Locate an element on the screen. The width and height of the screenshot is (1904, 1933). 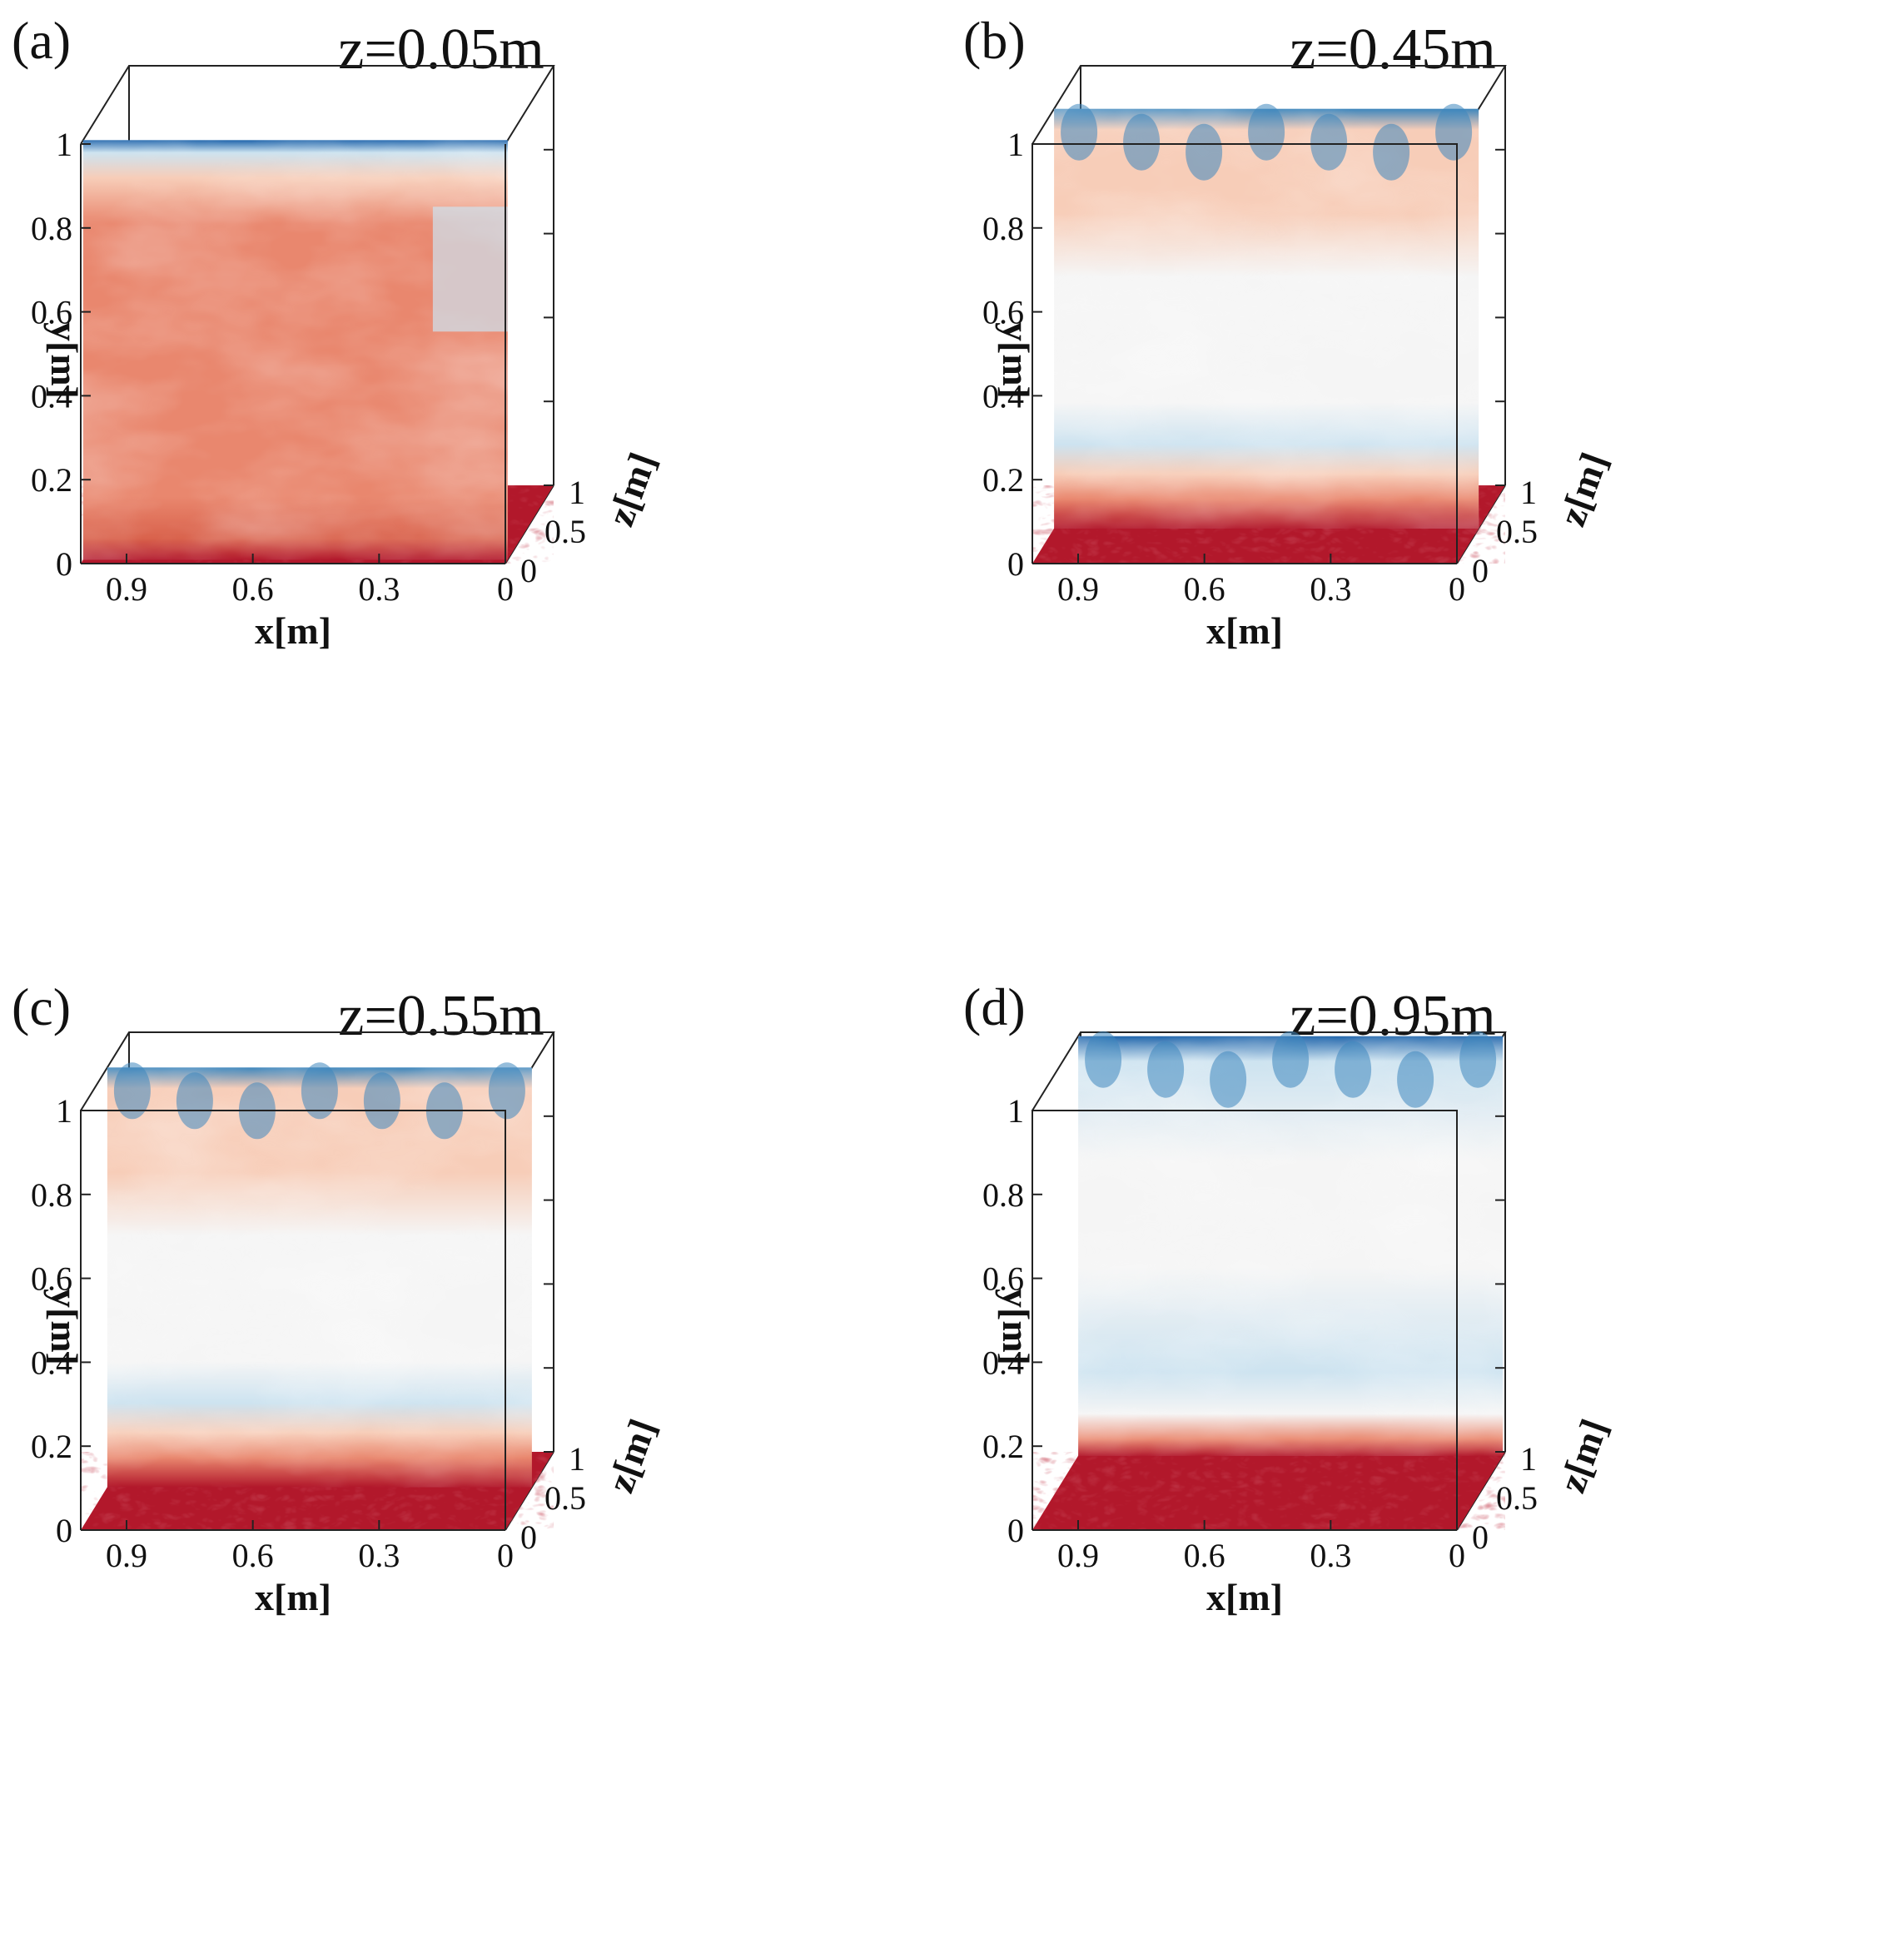
panel-title: z=0.05m is located at coordinates (441, 49).